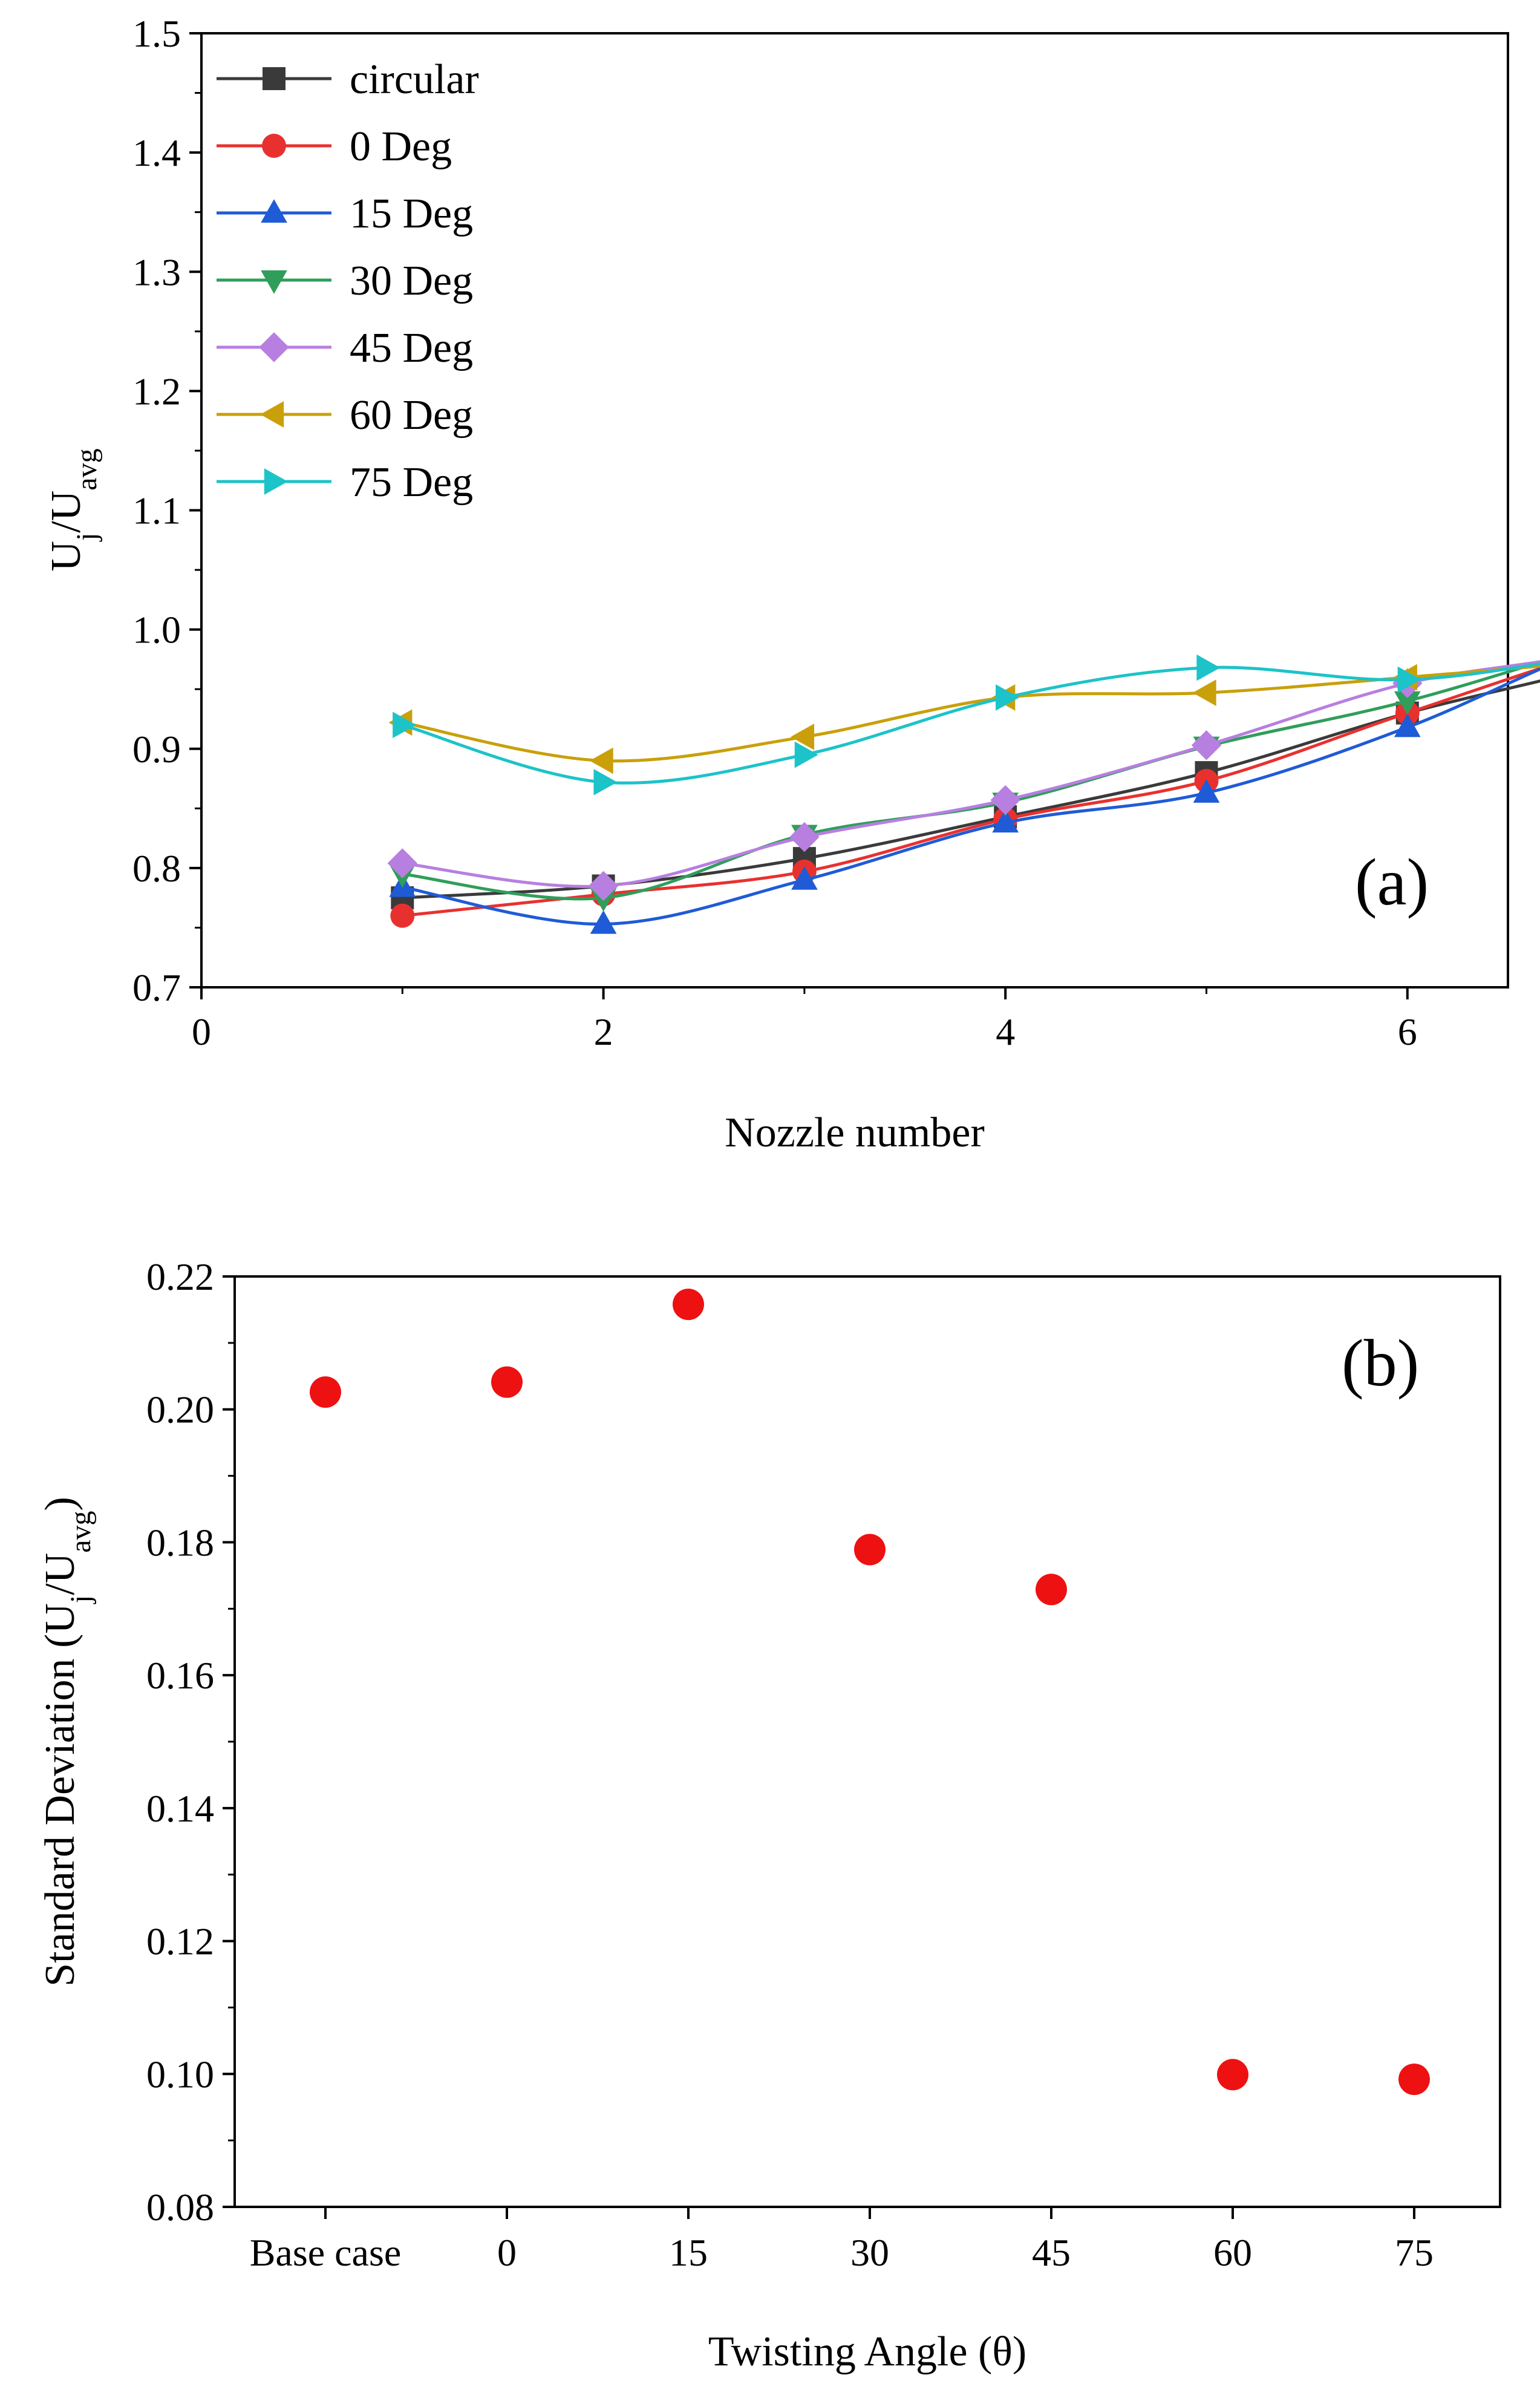 Image resolution: width=1540 pixels, height=2392 pixels. What do you see at coordinates (1051, 2252) in the screenshot?
I see `x-tick-label: 45` at bounding box center [1051, 2252].